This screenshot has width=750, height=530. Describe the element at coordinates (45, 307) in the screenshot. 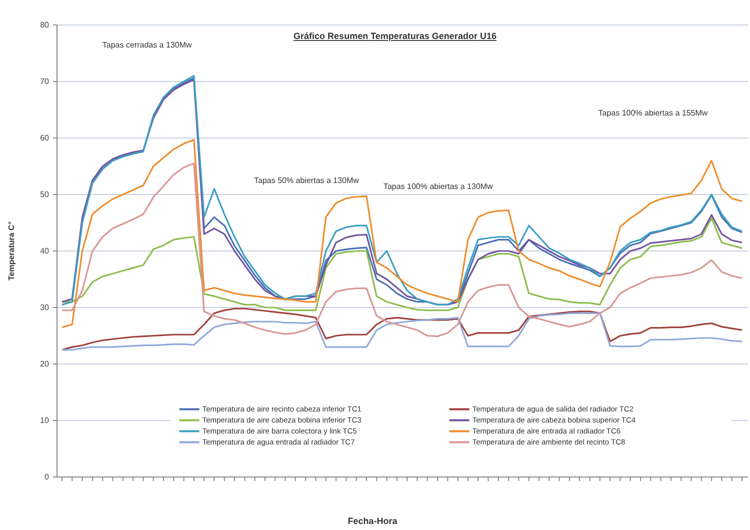

I see `y-tick-label: 30` at that location.